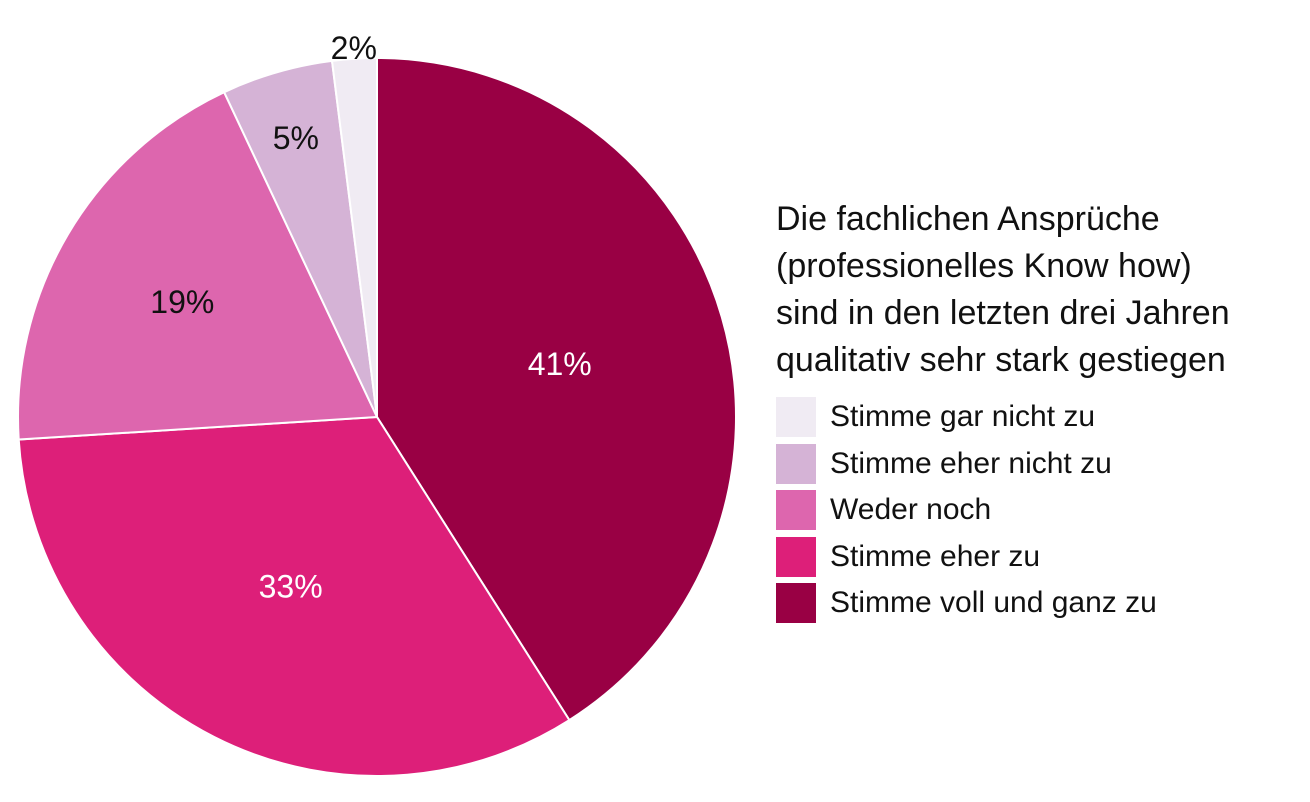 The width and height of the screenshot is (1310, 802). Describe the element at coordinates (291, 587) in the screenshot. I see `pie-label-stimme-eher-zu: 33%` at that location.